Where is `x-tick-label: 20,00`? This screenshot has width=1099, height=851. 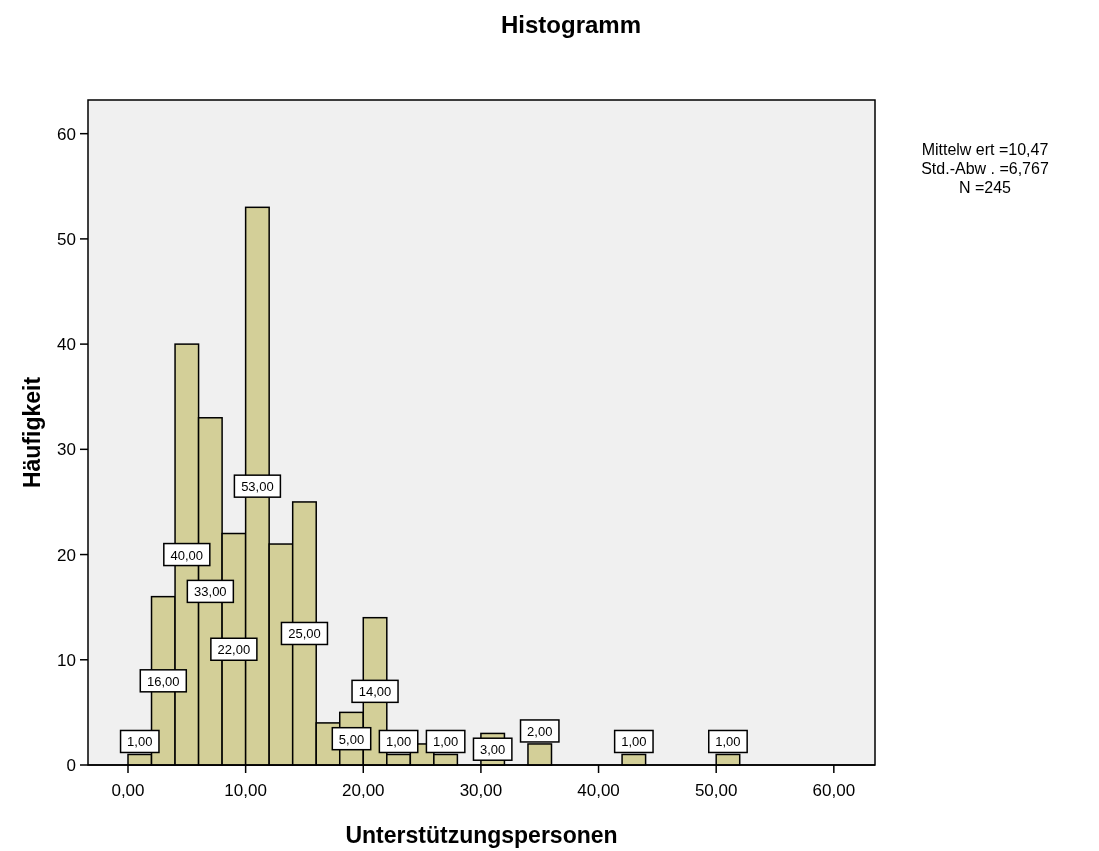 x-tick-label: 20,00 is located at coordinates (363, 790).